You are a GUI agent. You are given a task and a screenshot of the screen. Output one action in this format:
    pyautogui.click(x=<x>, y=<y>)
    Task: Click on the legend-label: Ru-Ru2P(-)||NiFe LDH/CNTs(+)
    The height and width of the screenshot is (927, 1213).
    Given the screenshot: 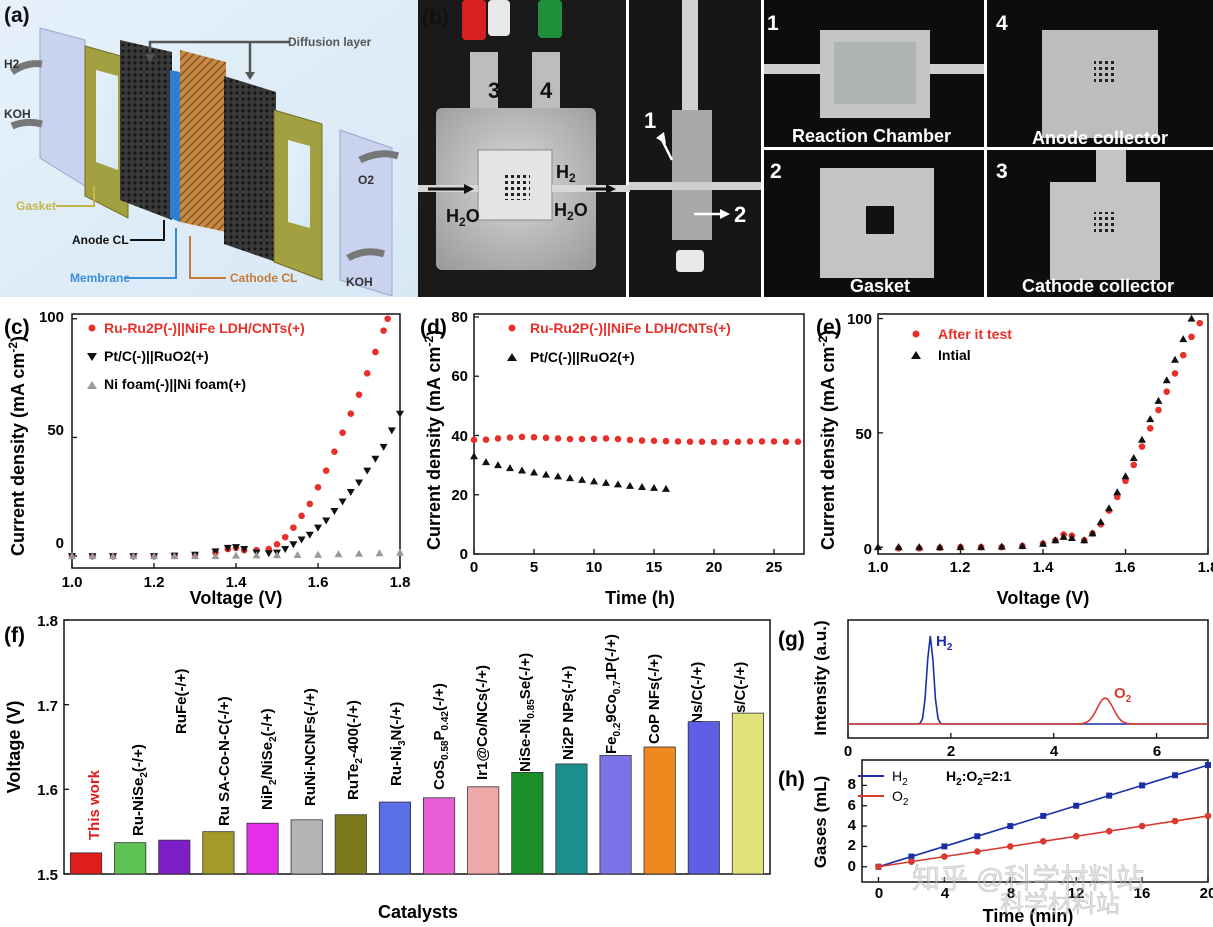 What is the action you would take?
    pyautogui.click(x=204, y=328)
    